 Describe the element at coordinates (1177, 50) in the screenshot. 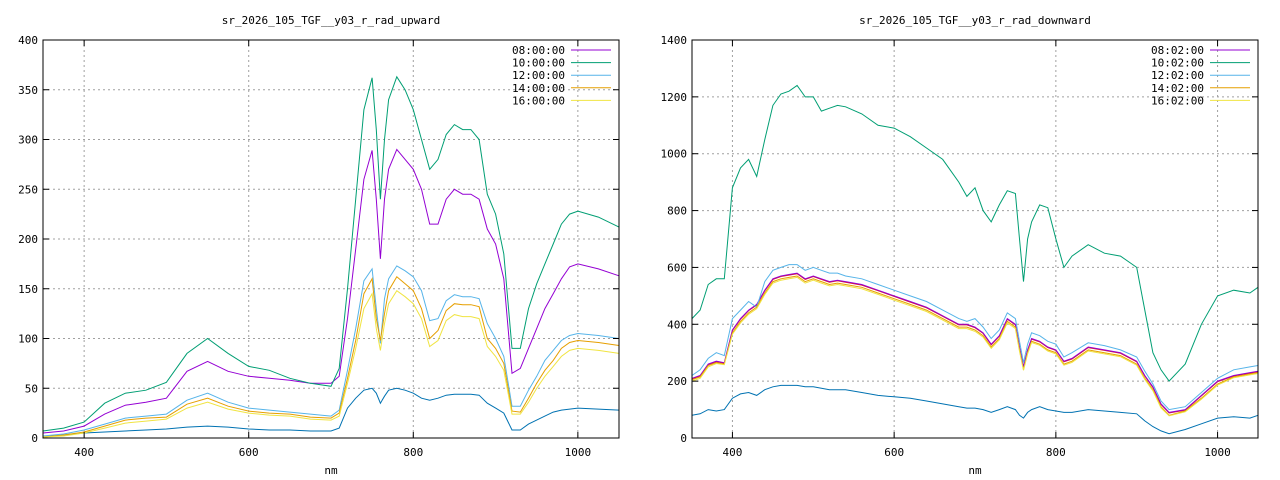

I see `legend-label: 08:02:00` at that location.